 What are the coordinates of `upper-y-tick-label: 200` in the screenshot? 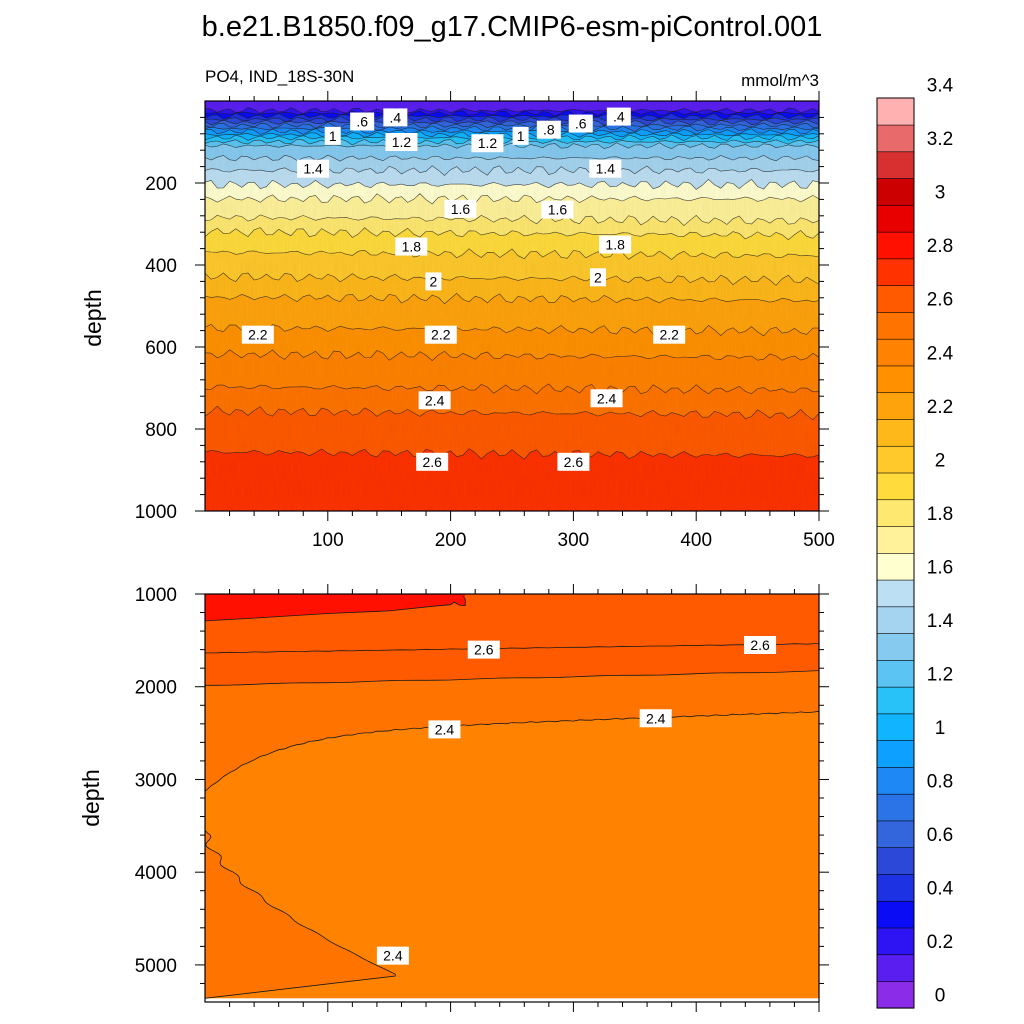 It's located at (161, 184).